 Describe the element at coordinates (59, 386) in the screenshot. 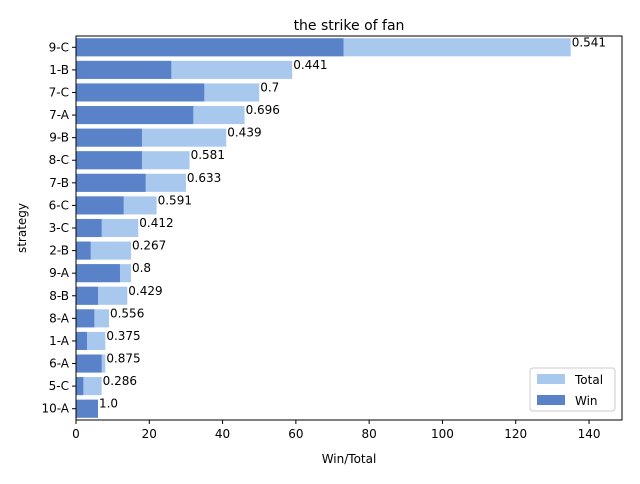

I see `y-tick-label: 5-C` at that location.